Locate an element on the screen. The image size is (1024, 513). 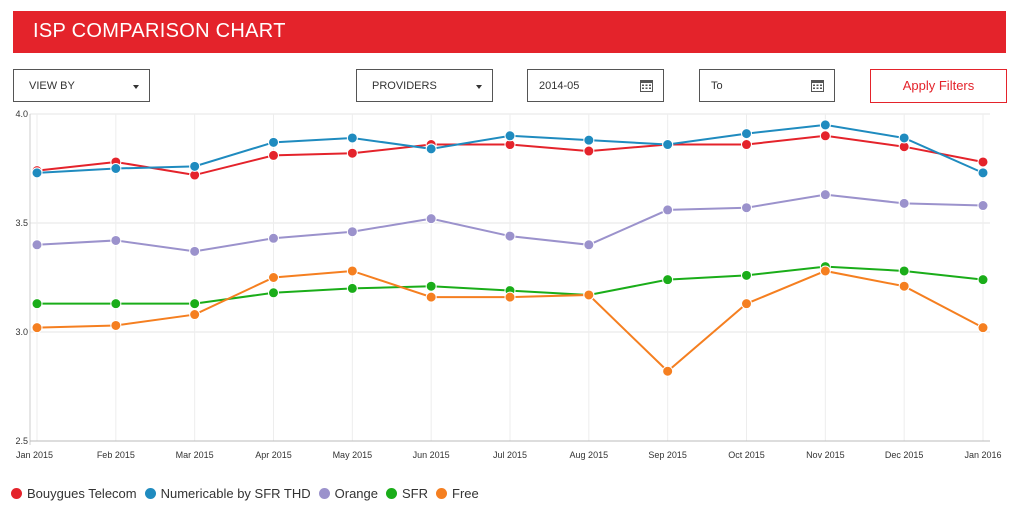
legend-item: Bouygues Telecom is located at coordinates (74, 493).